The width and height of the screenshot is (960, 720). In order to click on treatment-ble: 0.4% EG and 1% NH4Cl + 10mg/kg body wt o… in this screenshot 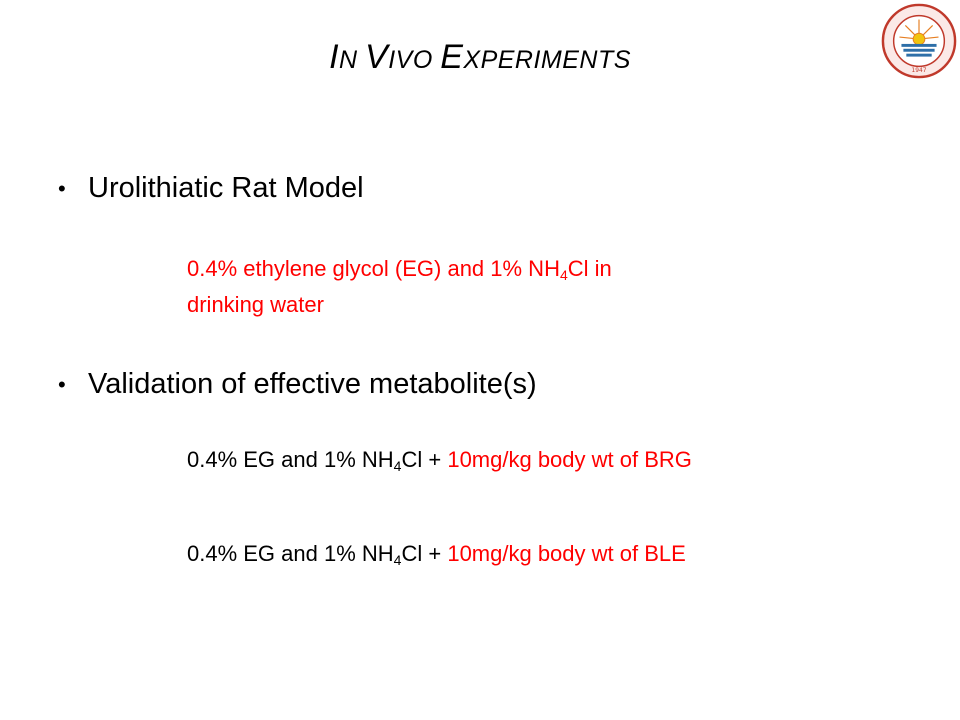, I will do `click(436, 554)`.